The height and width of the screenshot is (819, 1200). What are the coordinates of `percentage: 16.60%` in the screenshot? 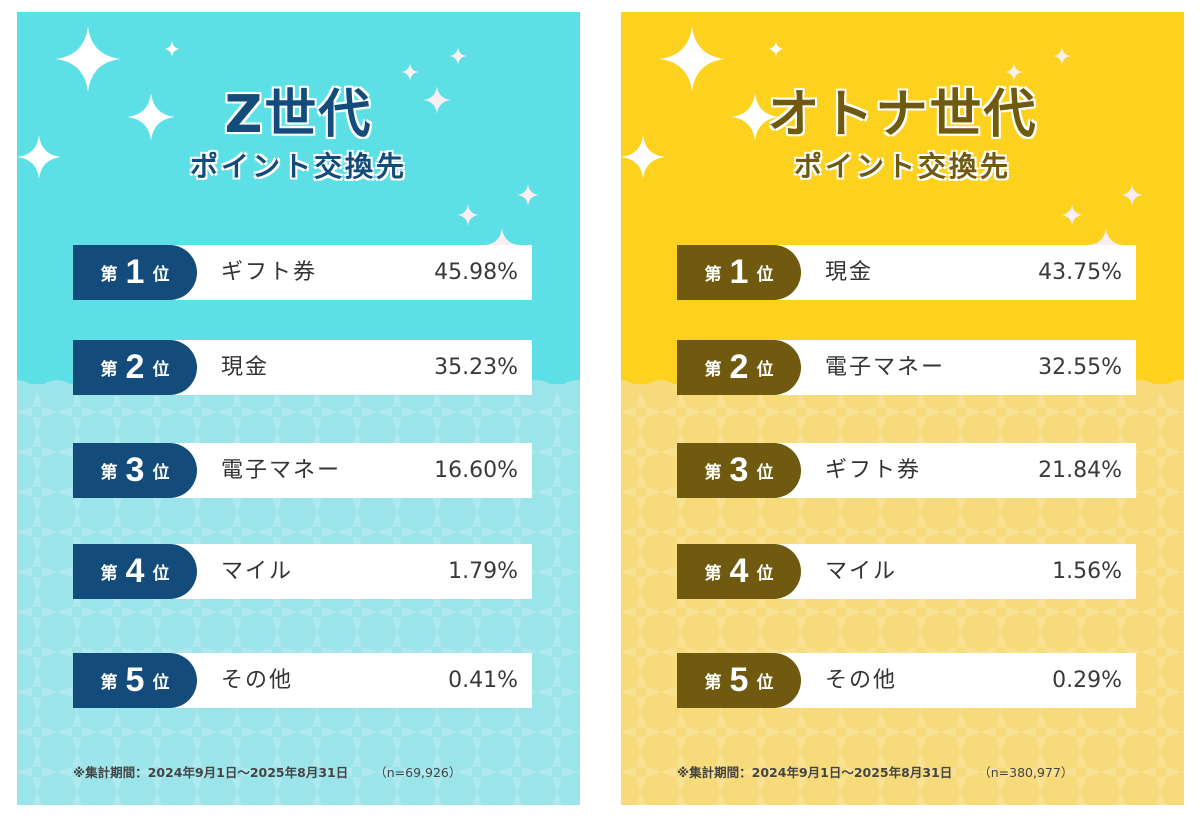 It's located at (476, 470).